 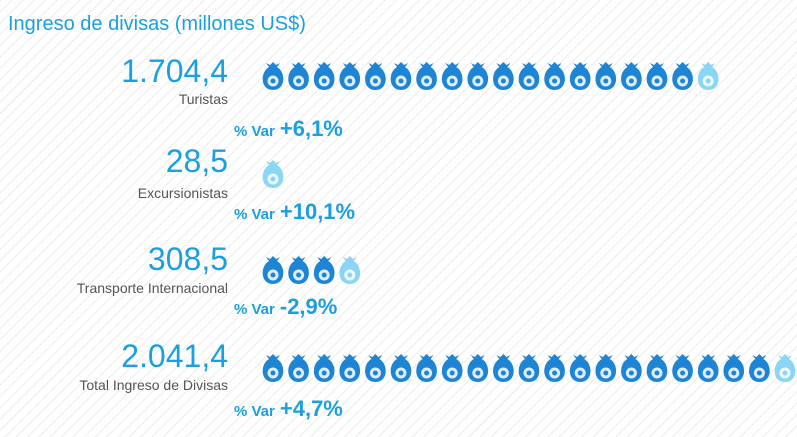 What do you see at coordinates (311, 408) in the screenshot?
I see `change-value: +4,7%` at bounding box center [311, 408].